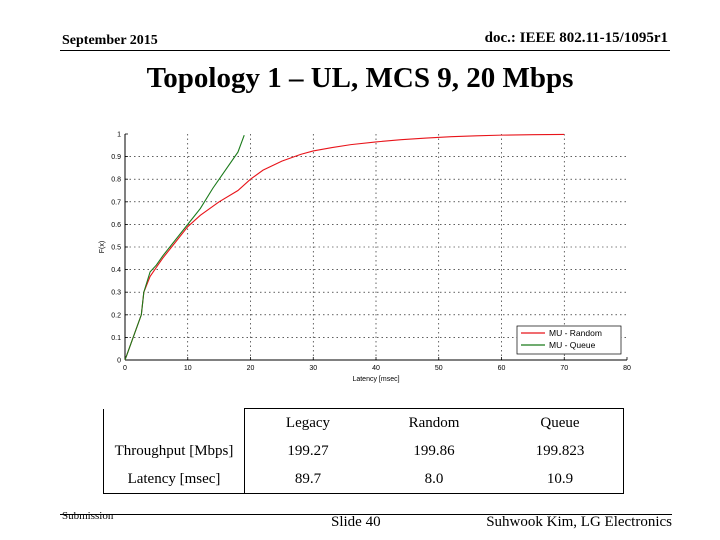 The height and width of the screenshot is (540, 720). Describe the element at coordinates (307, 422) in the screenshot. I see `table-header-legacy: Legacy` at that location.